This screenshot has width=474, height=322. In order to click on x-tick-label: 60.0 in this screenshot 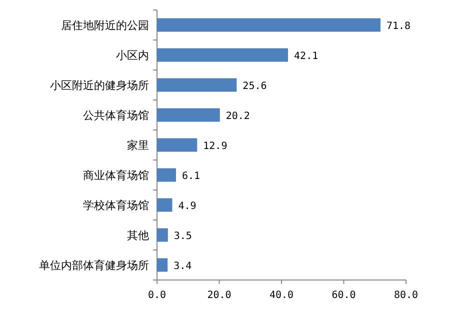, I will do `click(344, 295)`.